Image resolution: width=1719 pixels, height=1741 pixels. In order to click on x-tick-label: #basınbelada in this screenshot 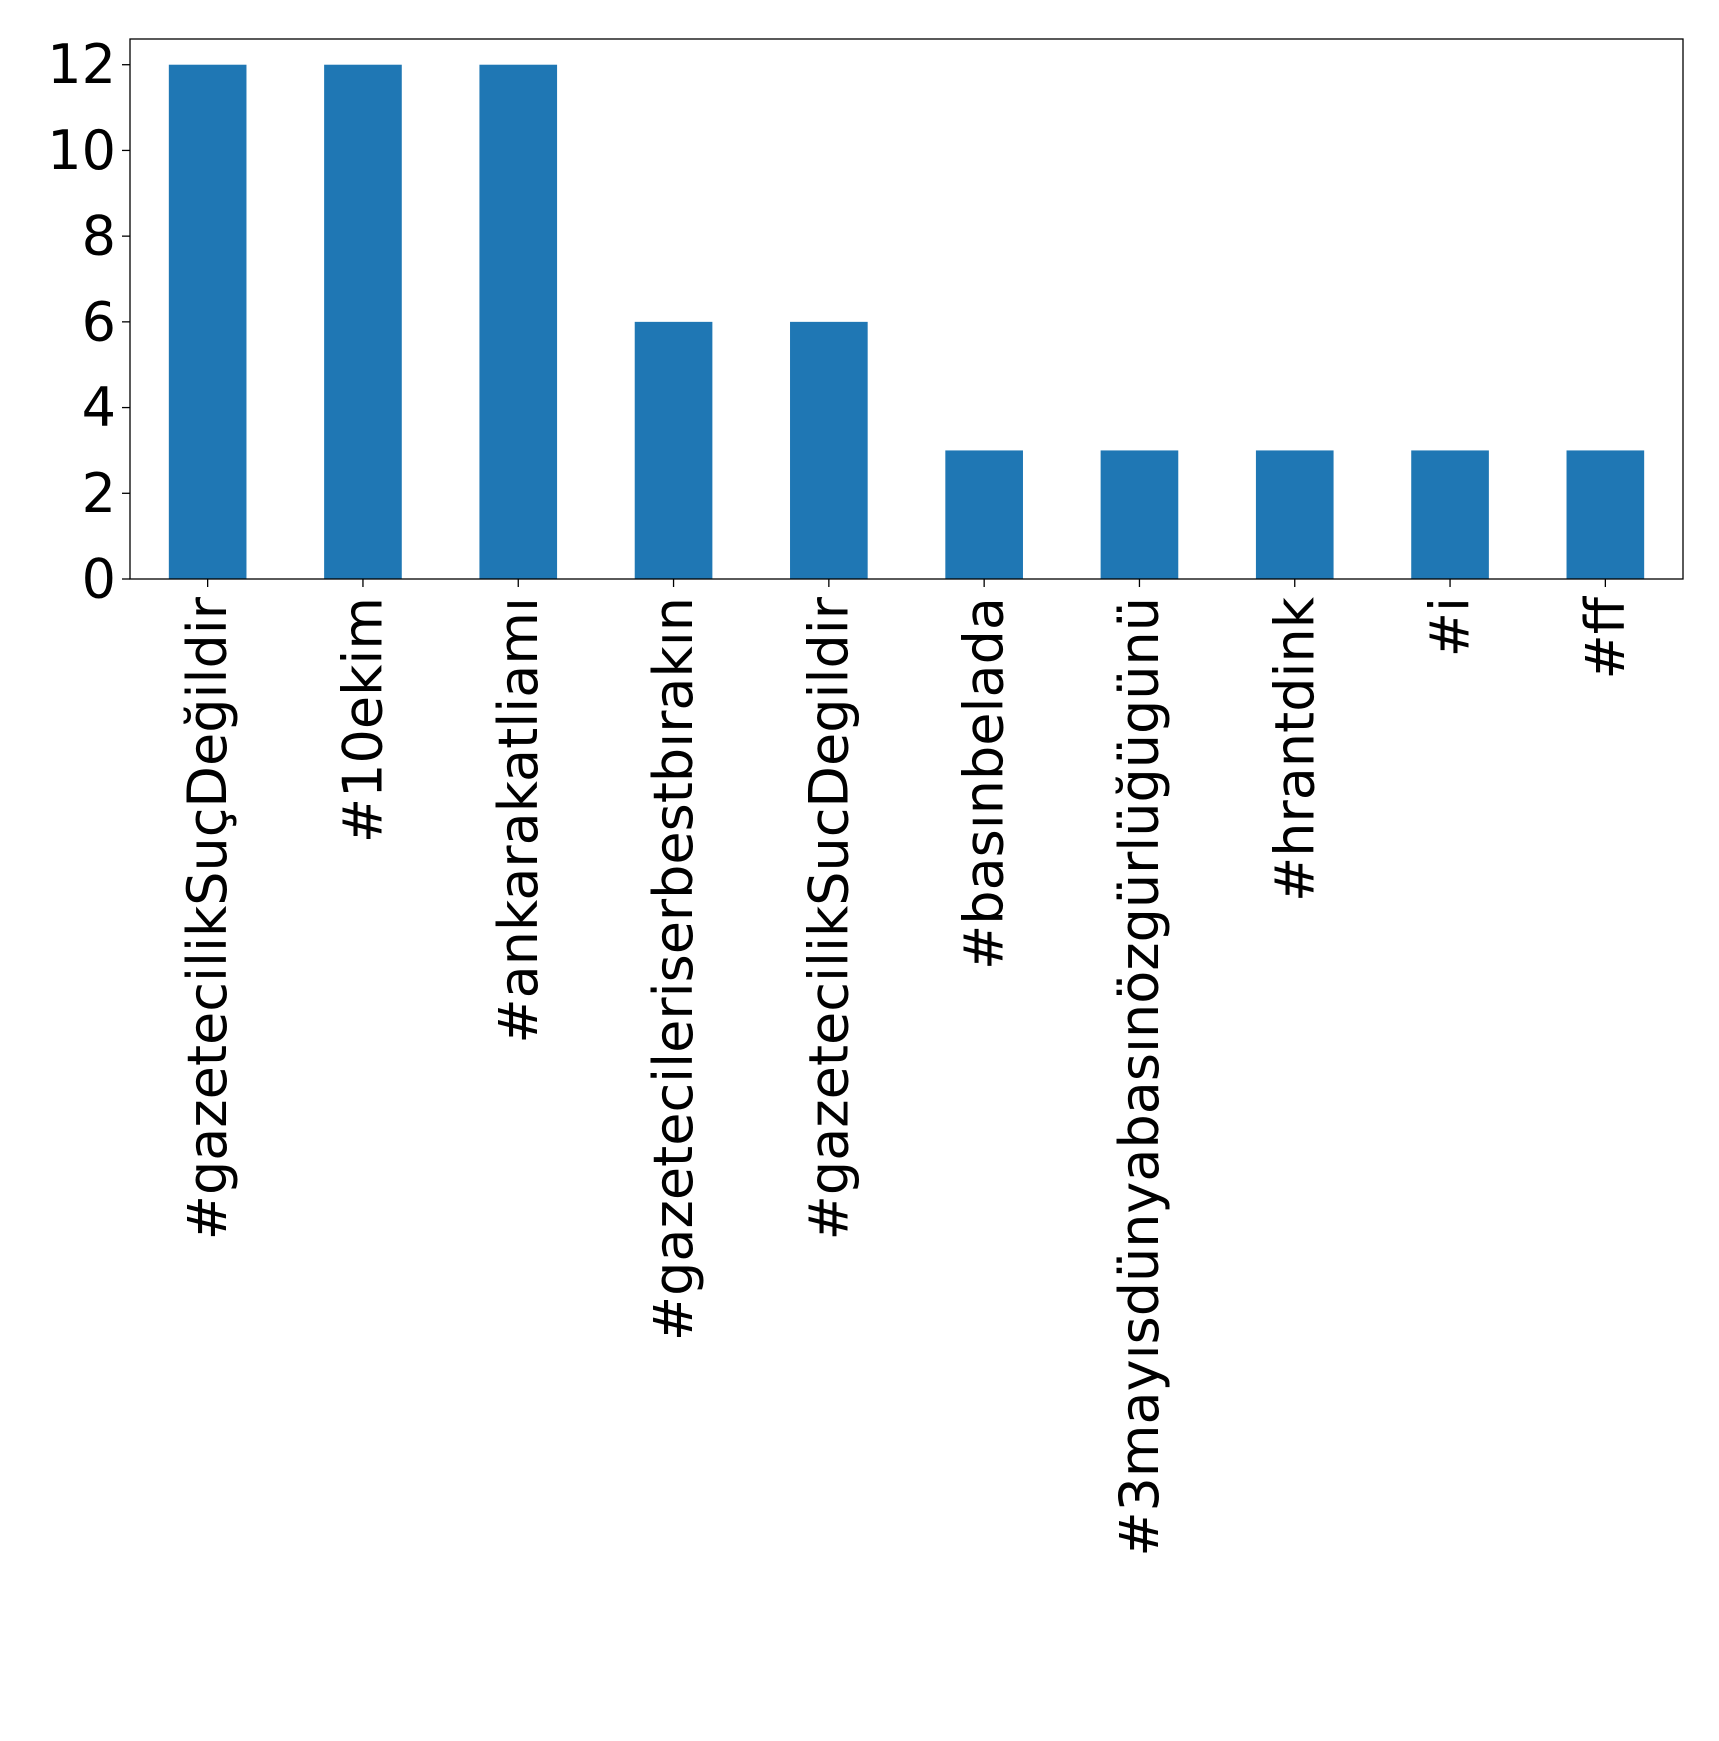, I will do `click(984, 783)`.